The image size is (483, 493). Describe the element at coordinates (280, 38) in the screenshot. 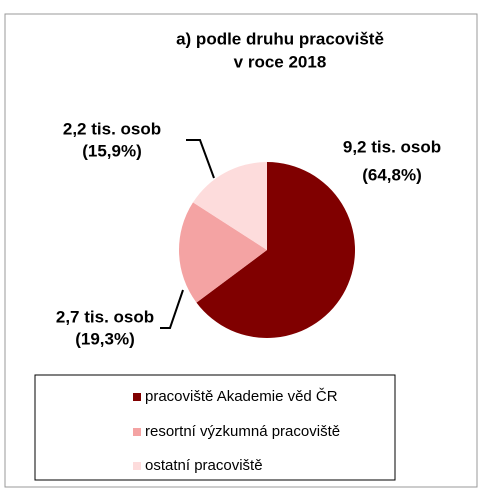

I see `chart-title: a) podle druhu pracoviště` at that location.